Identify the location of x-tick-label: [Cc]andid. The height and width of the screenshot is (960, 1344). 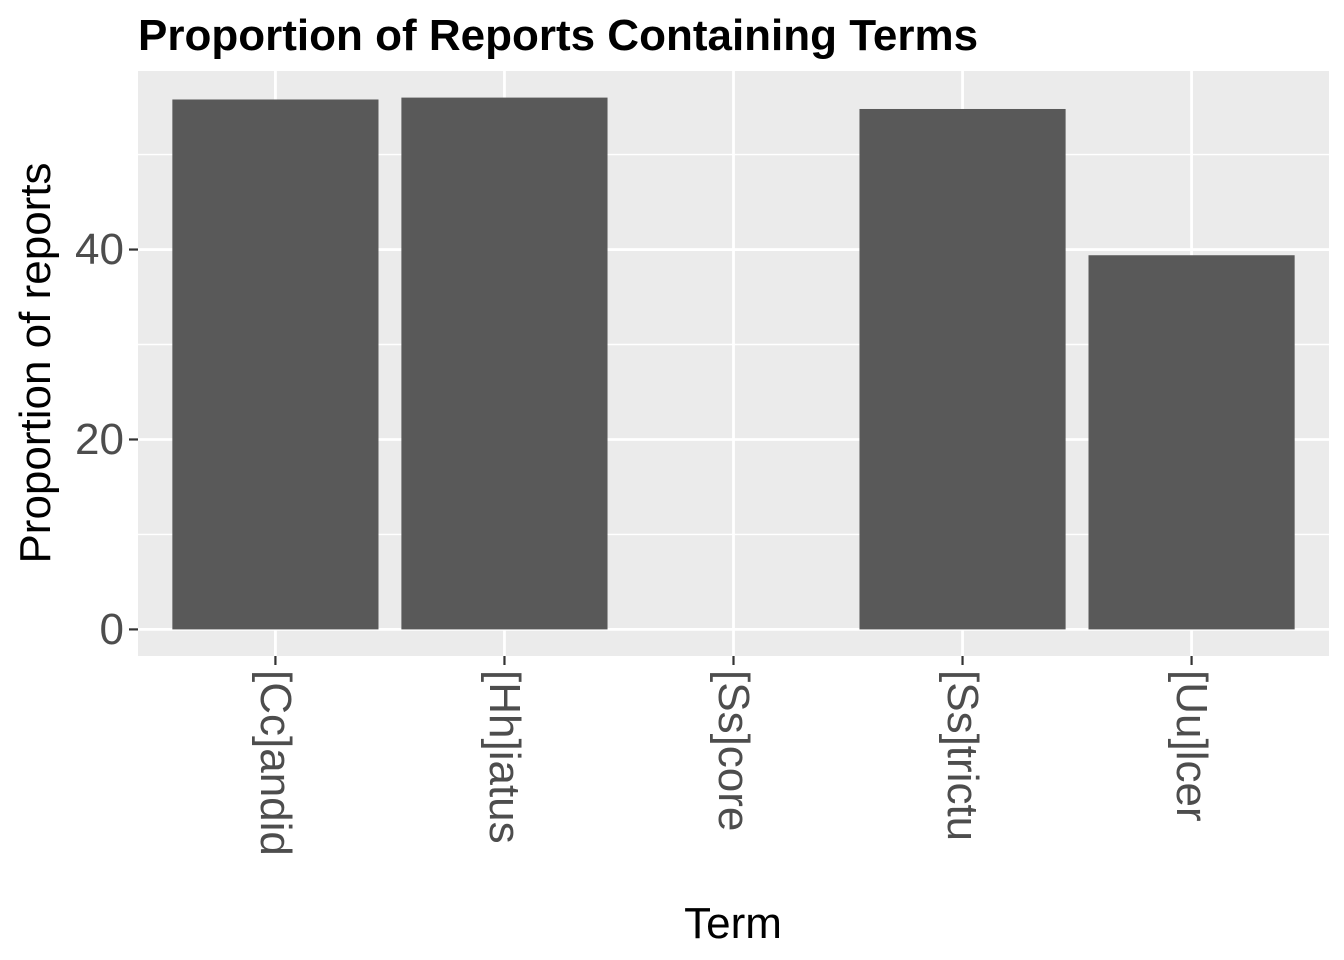
(275, 763).